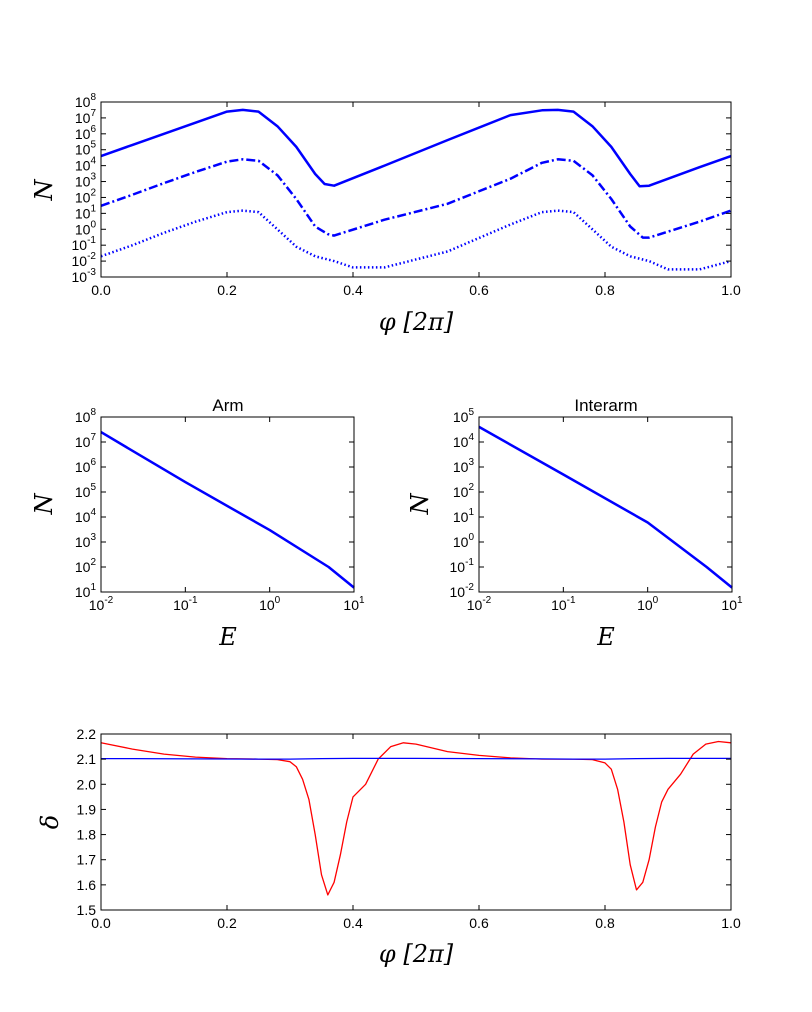 Image resolution: width=812 pixels, height=1012 pixels. I want to click on panel4-xtick-label: 0.2, so click(227, 923).